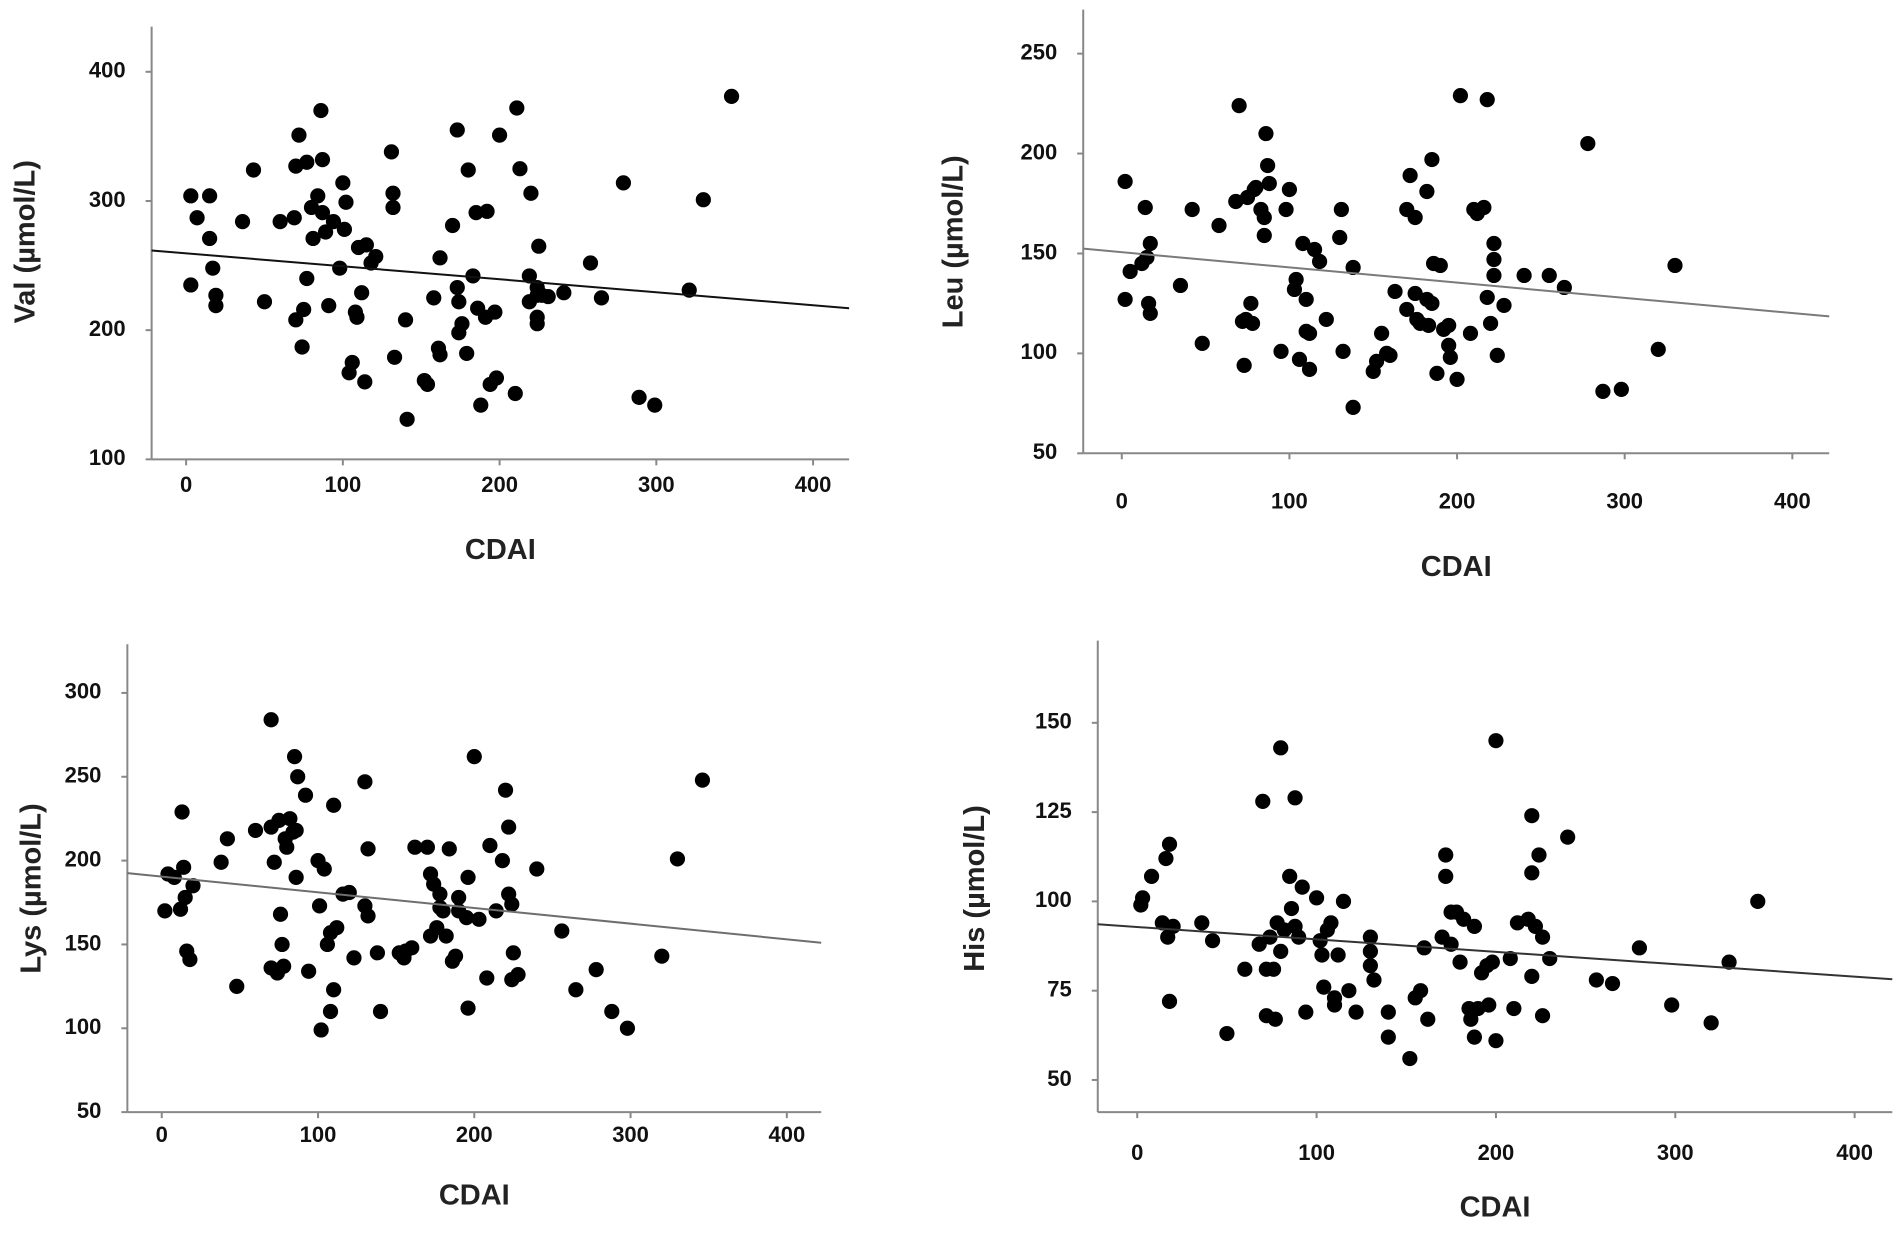  I want to click on x-tick-label: 0, so click(162, 1134).